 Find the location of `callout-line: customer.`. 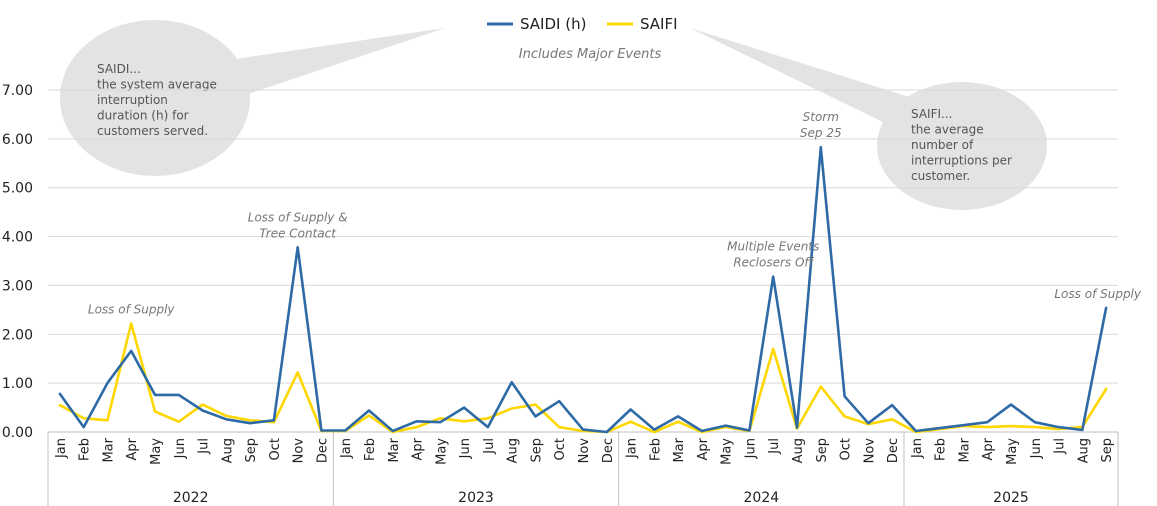

callout-line: customer. is located at coordinates (940, 176).